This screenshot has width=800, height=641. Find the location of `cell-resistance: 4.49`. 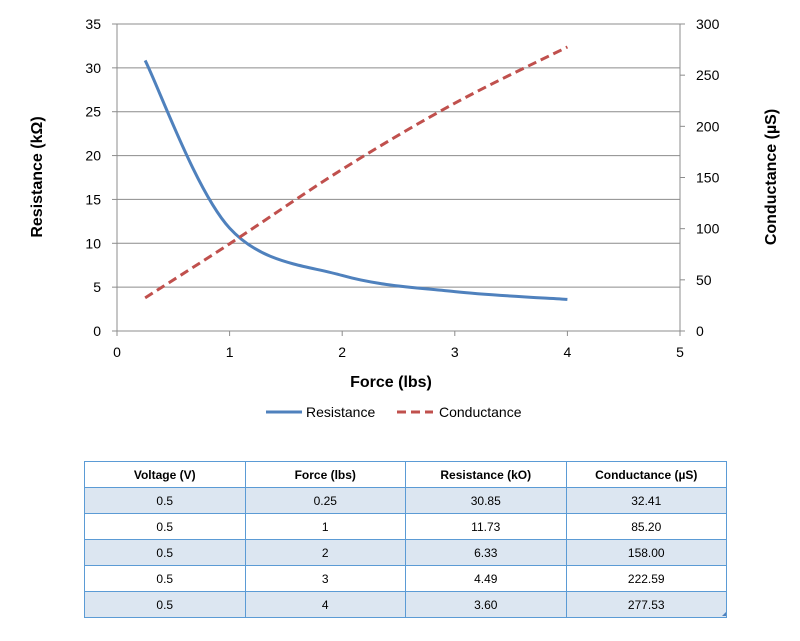

cell-resistance: 4.49 is located at coordinates (486, 578).